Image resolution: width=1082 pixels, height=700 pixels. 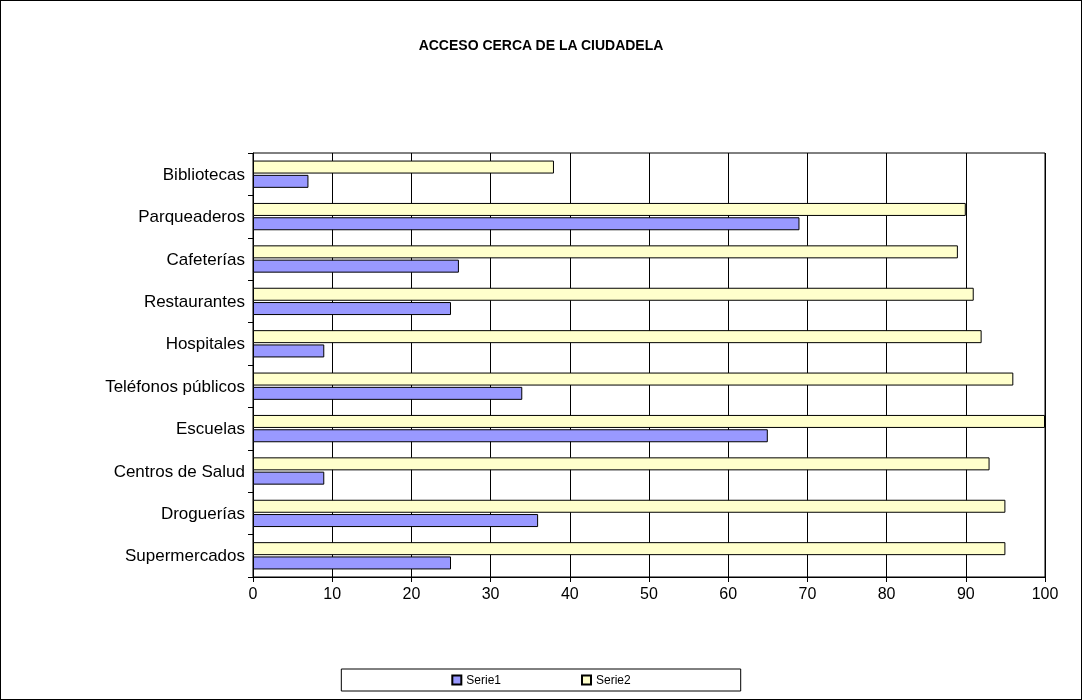 What do you see at coordinates (807, 593) in the screenshot?
I see `x-tick-label: 70` at bounding box center [807, 593].